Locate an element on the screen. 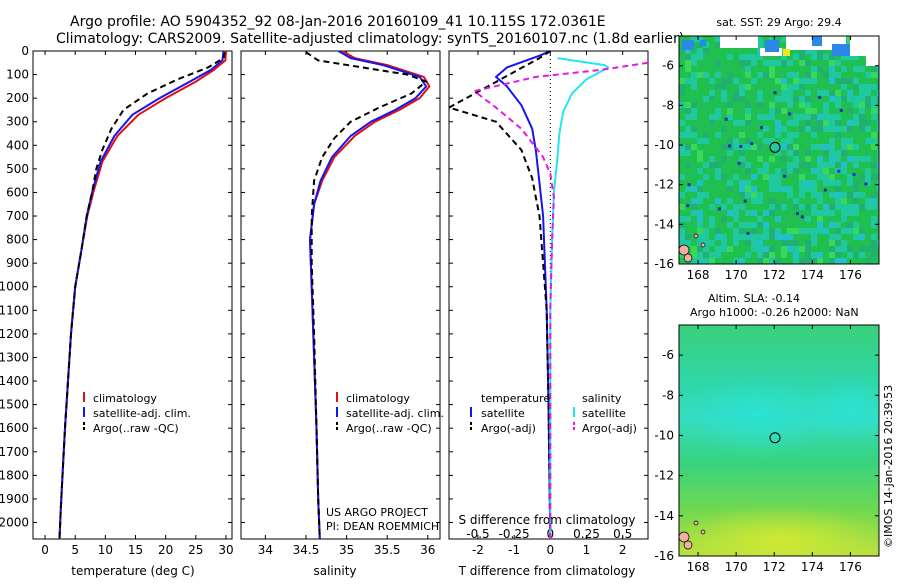  y-tick-label: 1400 is located at coordinates (14, 381).